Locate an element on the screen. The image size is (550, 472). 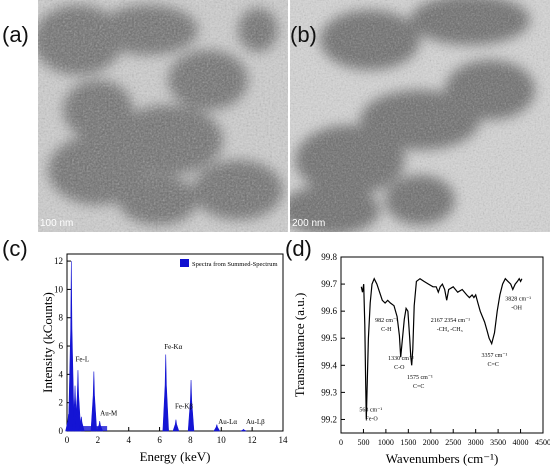
bond-annotation: -CH₂ is located at coordinates (443, 330).